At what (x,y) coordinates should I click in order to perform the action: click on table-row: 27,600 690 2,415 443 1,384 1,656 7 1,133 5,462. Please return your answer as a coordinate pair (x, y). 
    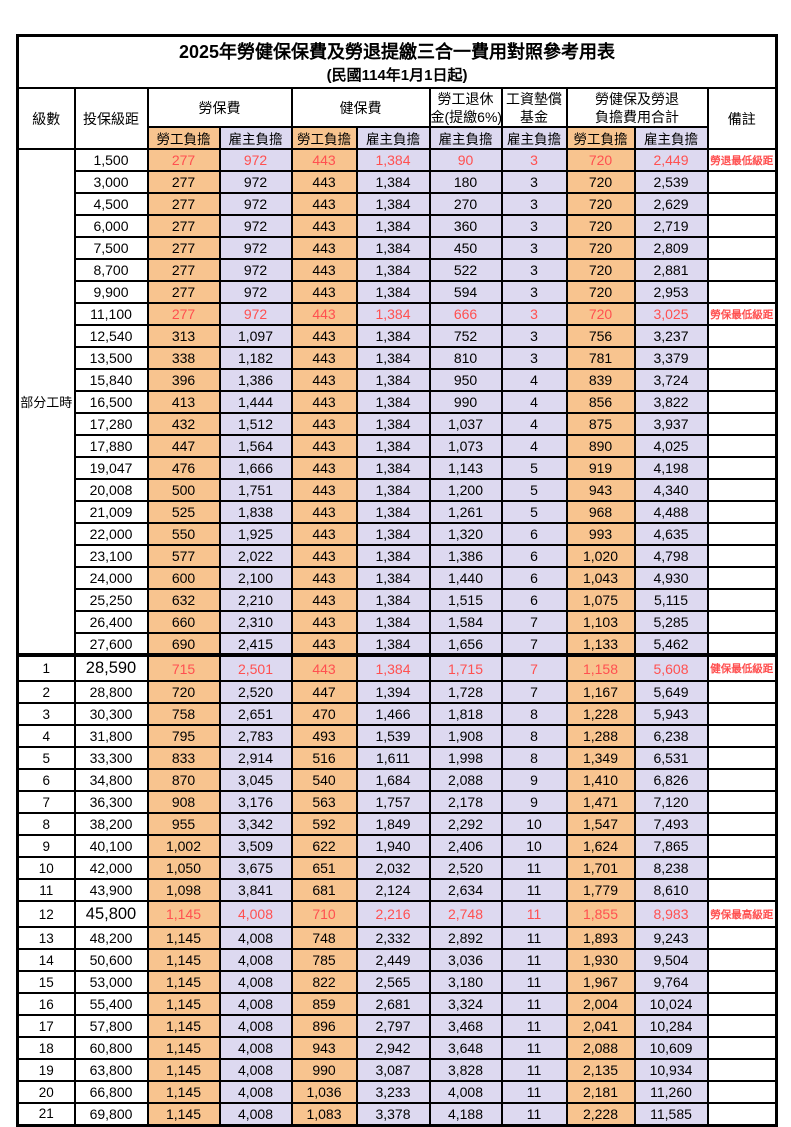
    Looking at the image, I should click on (398, 644).